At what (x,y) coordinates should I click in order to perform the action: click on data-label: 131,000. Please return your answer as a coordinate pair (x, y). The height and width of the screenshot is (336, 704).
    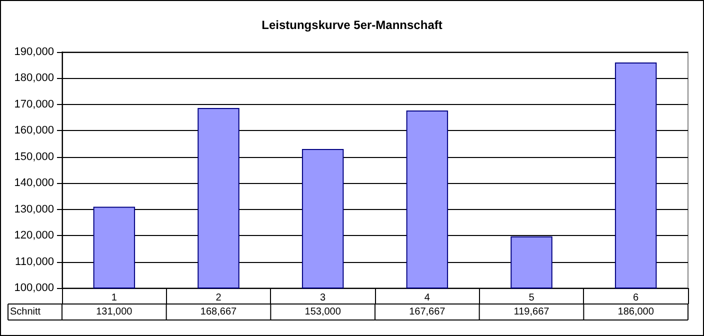
    Looking at the image, I should click on (114, 312).